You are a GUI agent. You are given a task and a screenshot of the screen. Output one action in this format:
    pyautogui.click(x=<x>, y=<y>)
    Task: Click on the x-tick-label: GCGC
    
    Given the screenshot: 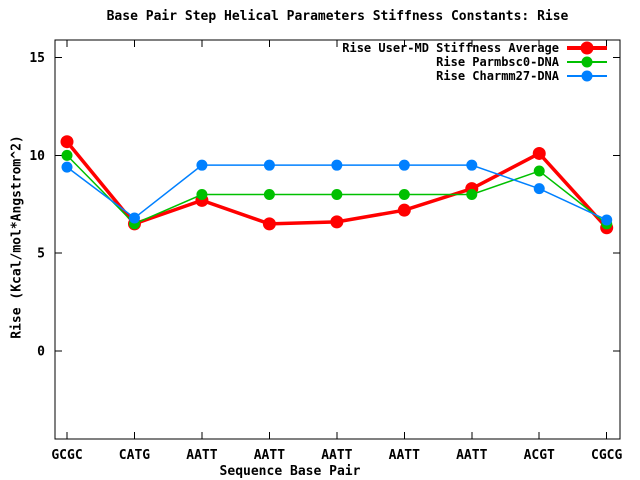 What is the action you would take?
    pyautogui.click(x=66, y=455)
    